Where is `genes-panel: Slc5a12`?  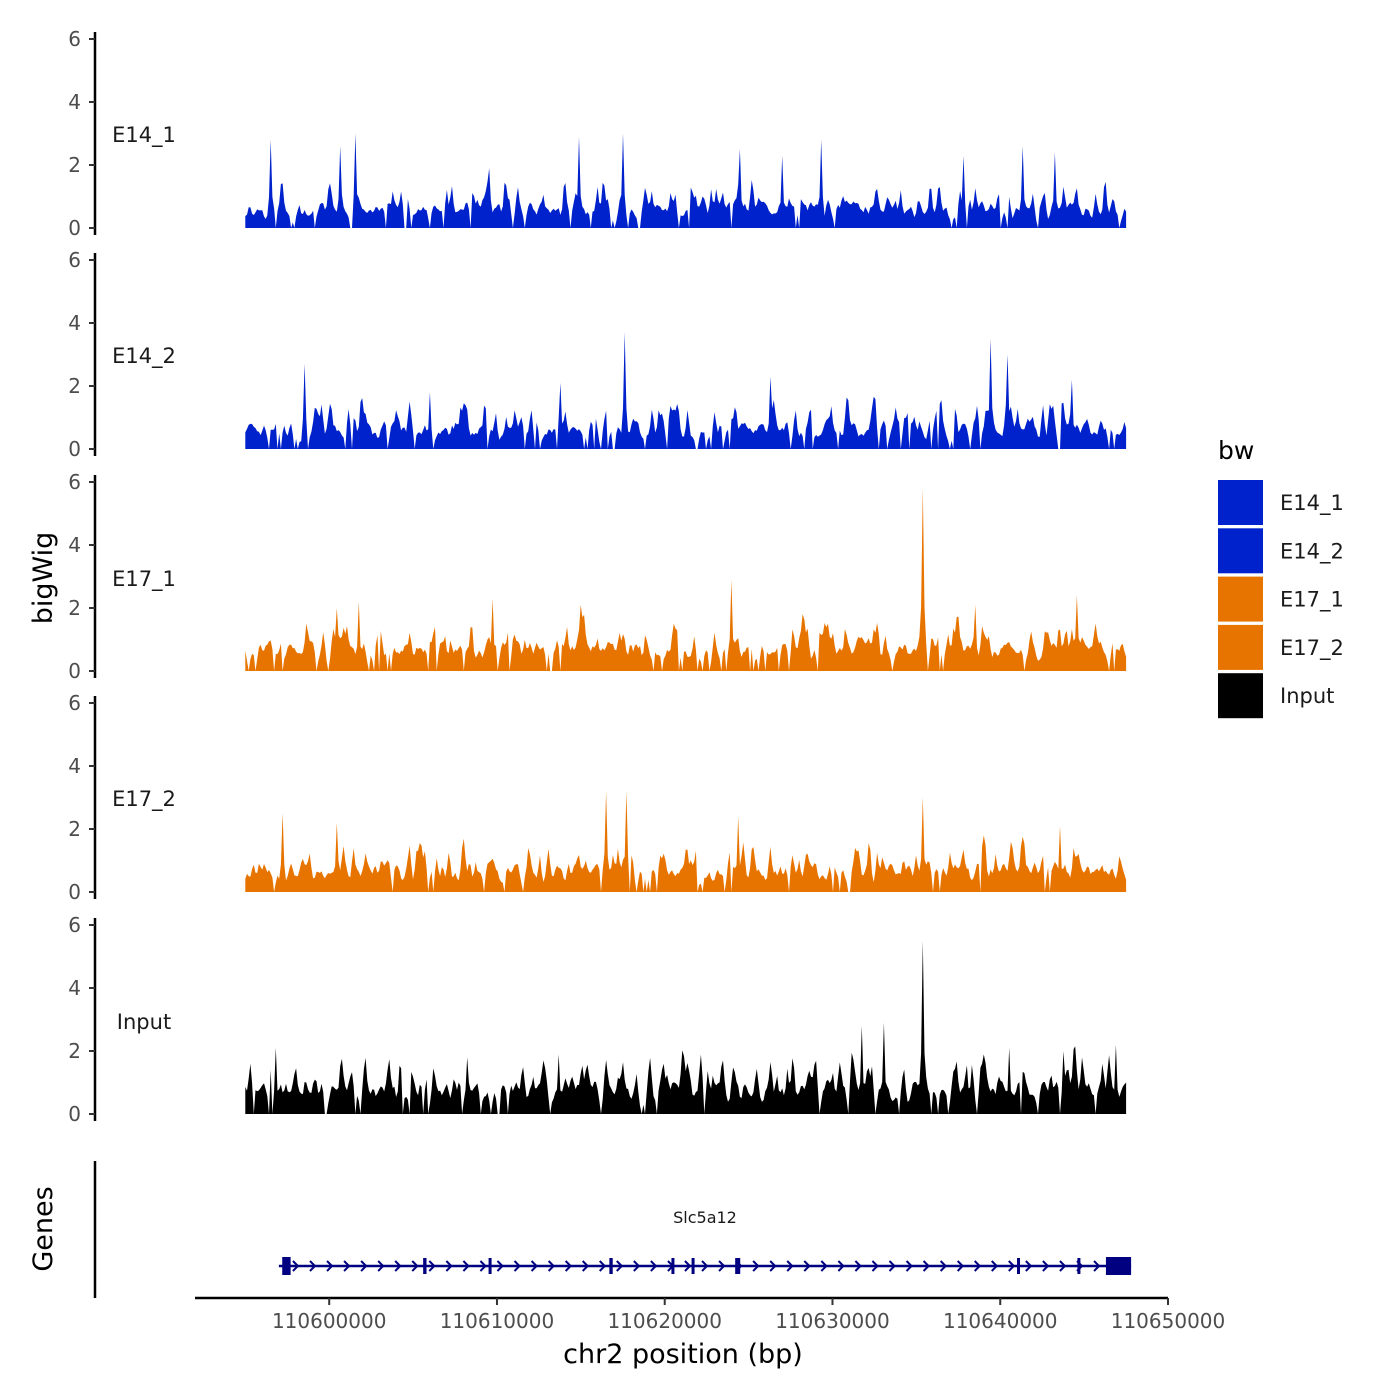 genes-panel: Slc5a12 is located at coordinates (612, 1229).